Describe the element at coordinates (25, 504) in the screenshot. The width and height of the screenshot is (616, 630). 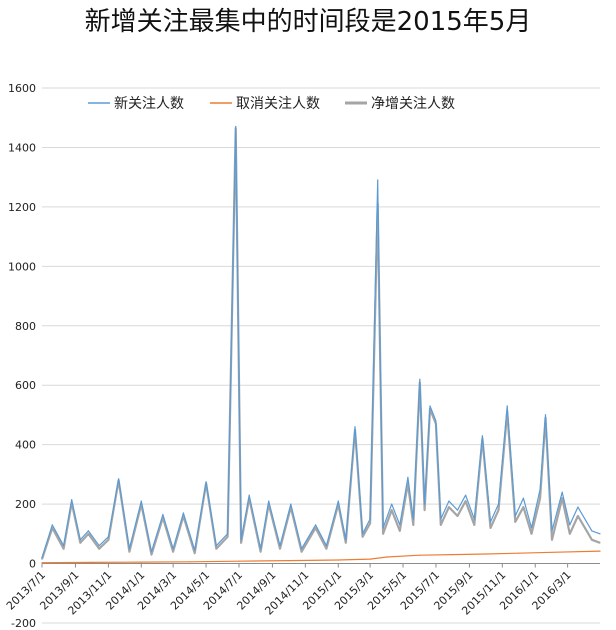
I see `y-tick-label: 200` at that location.